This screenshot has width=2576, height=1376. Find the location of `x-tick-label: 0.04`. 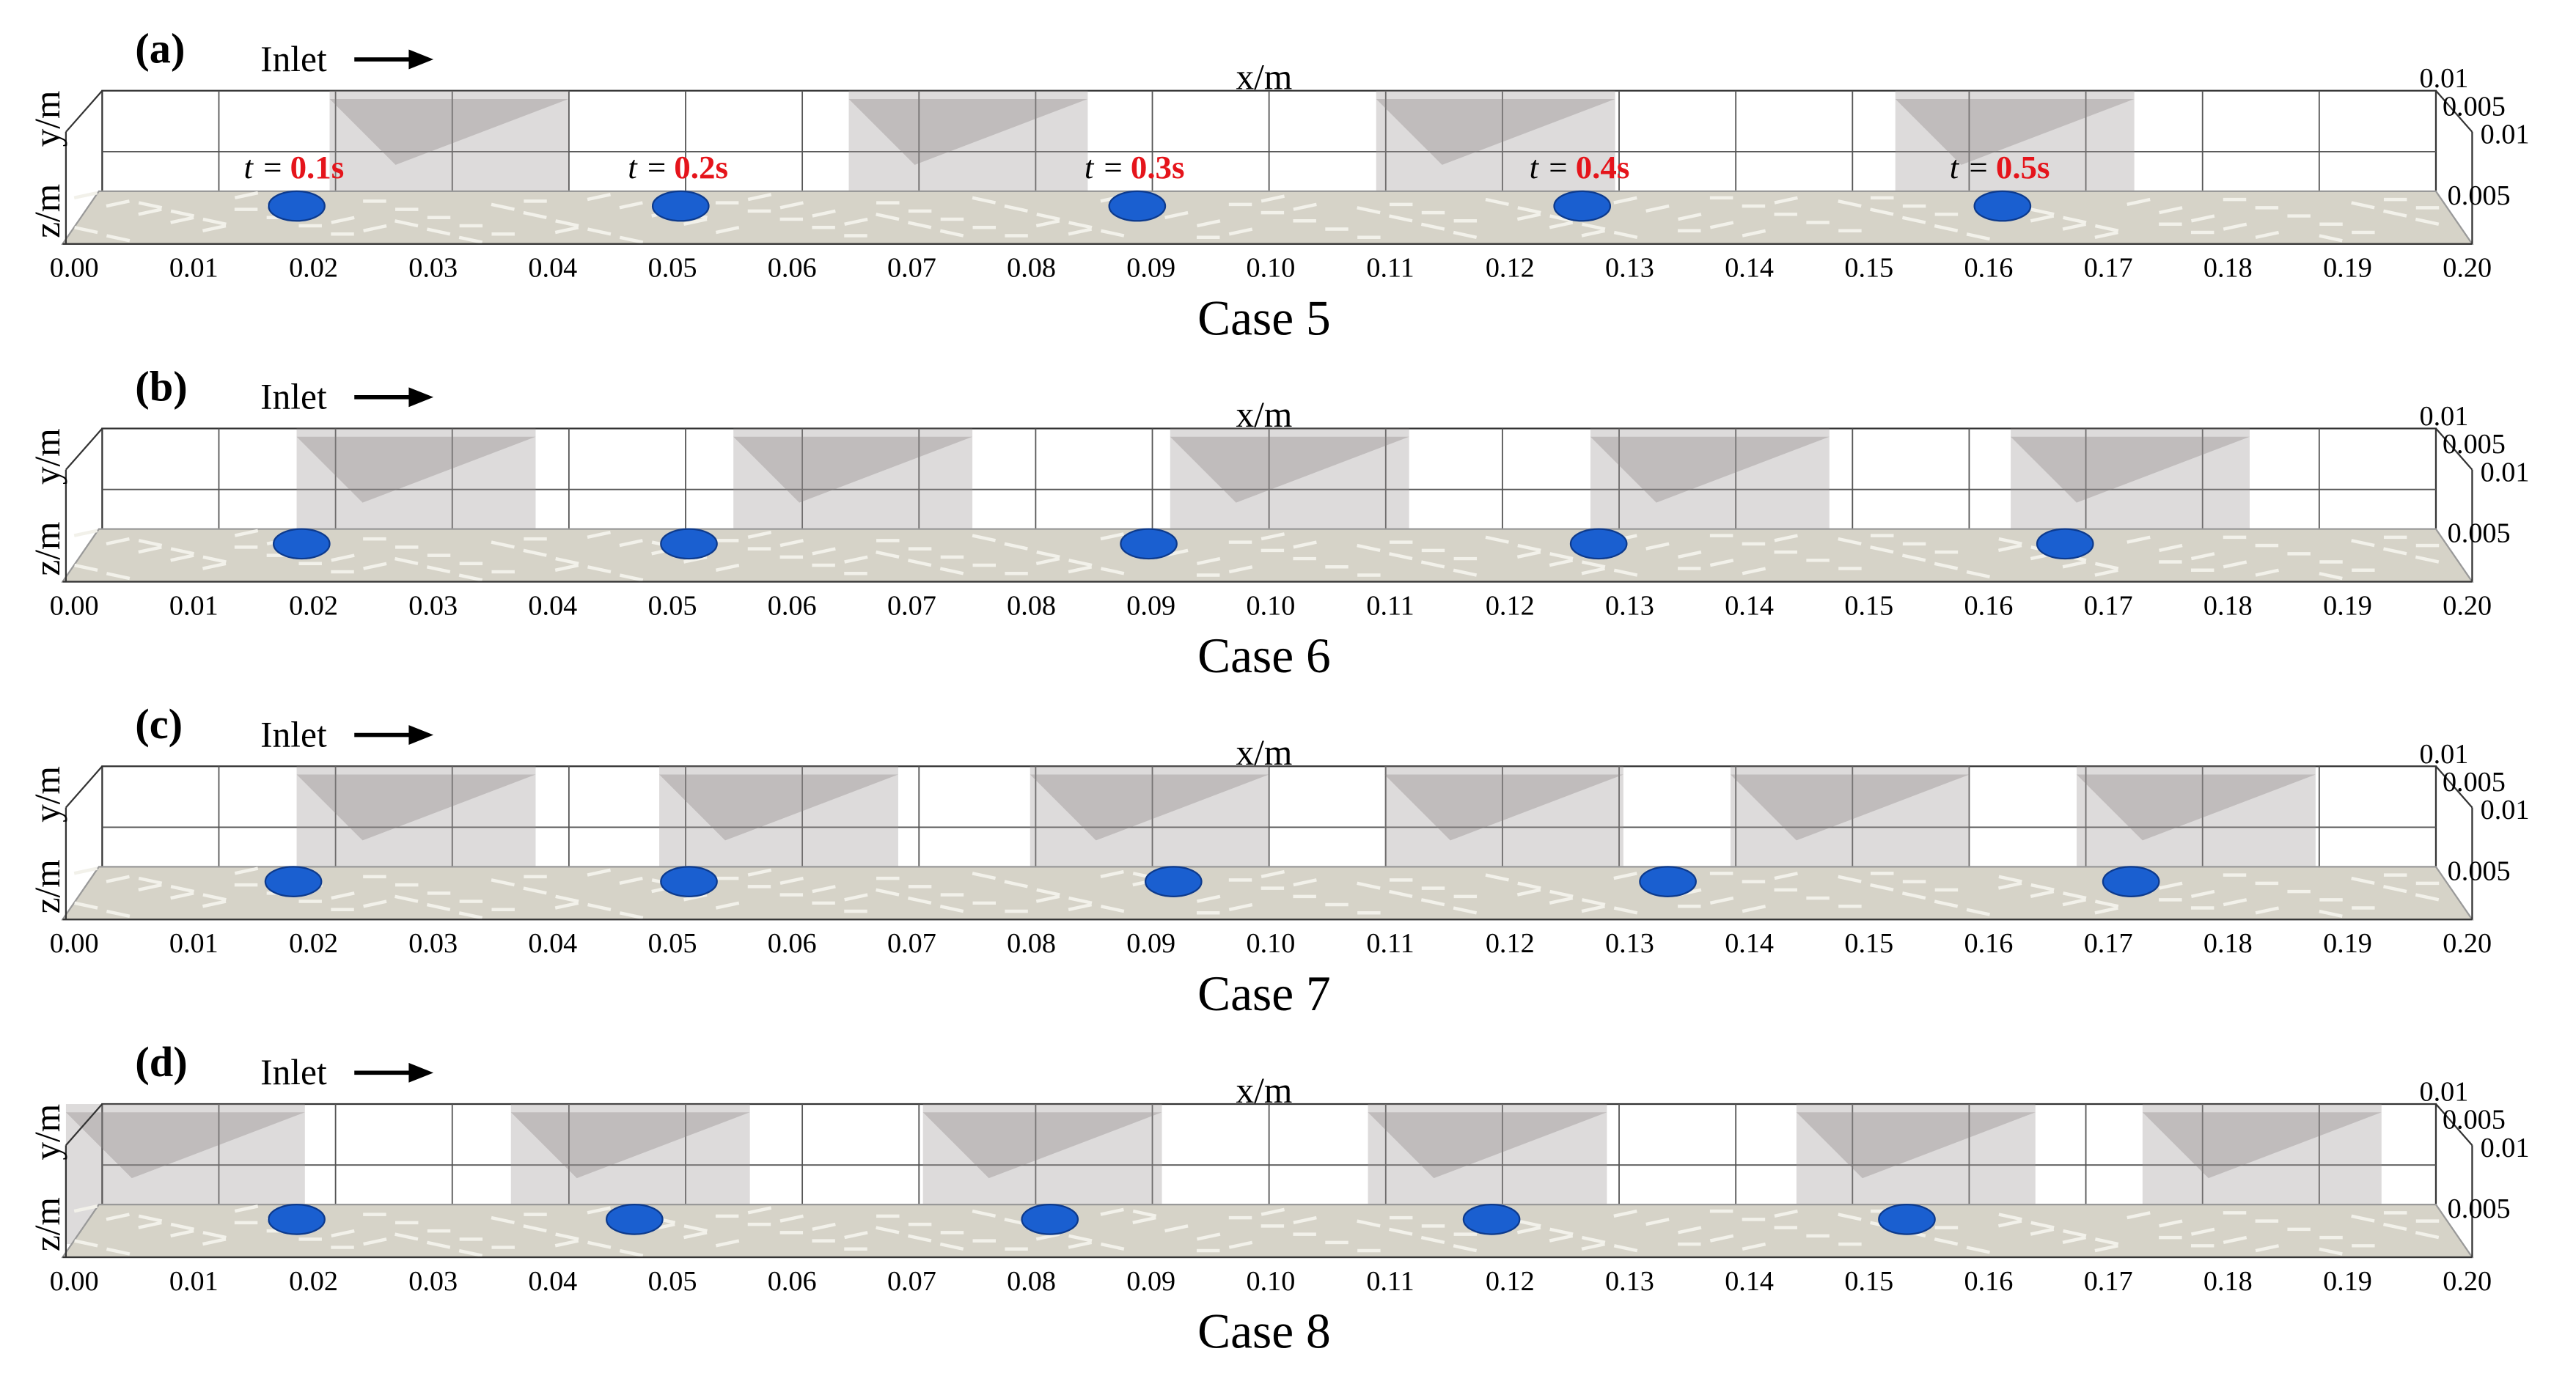

x-tick-label: 0.04 is located at coordinates (552, 1281).